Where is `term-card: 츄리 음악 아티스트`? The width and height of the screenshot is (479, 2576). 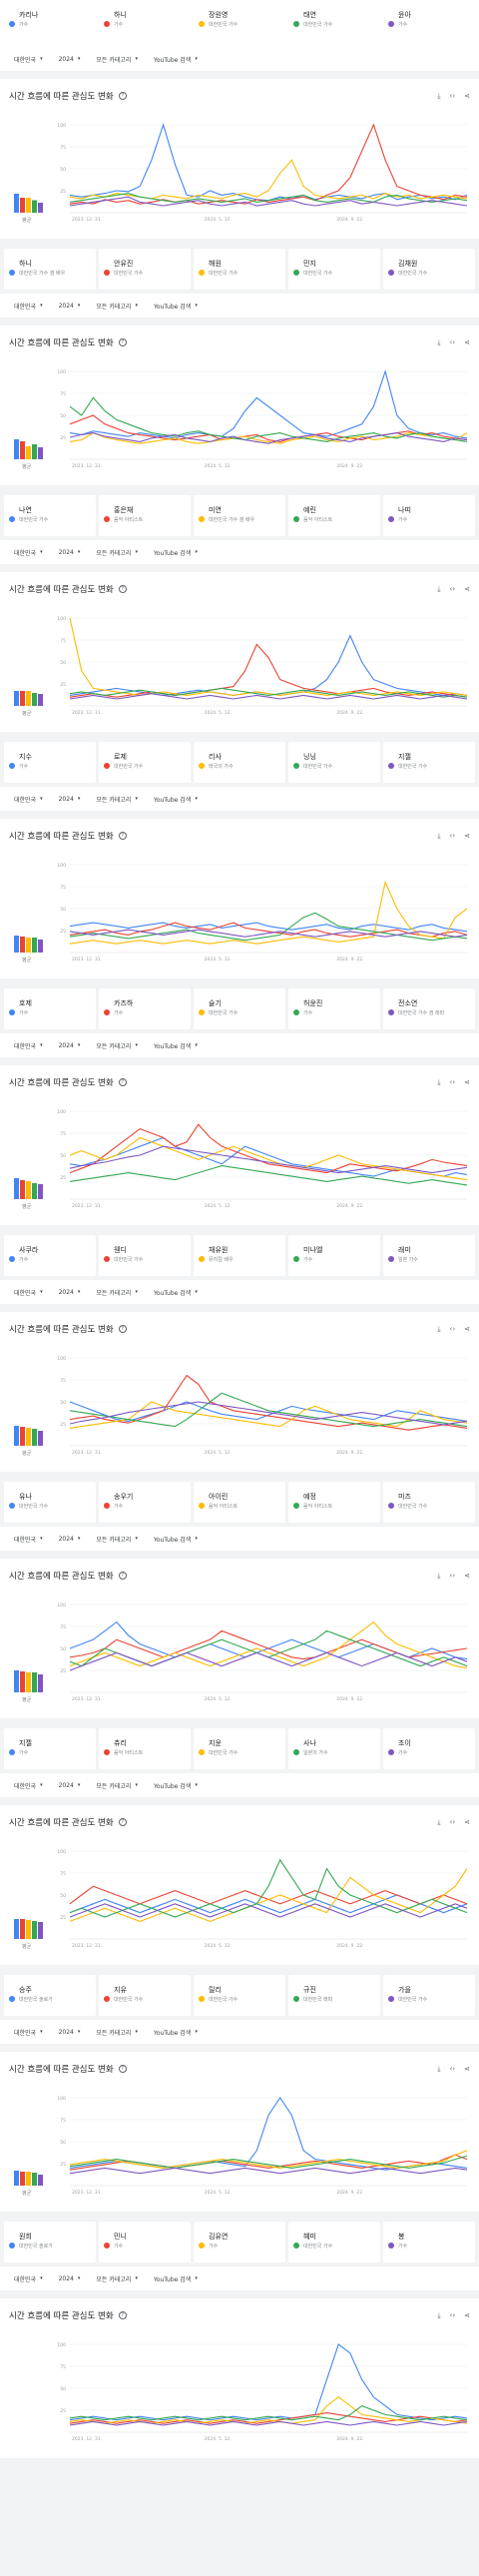
term-card: 츄리 음악 아티스트 is located at coordinates (145, 1748).